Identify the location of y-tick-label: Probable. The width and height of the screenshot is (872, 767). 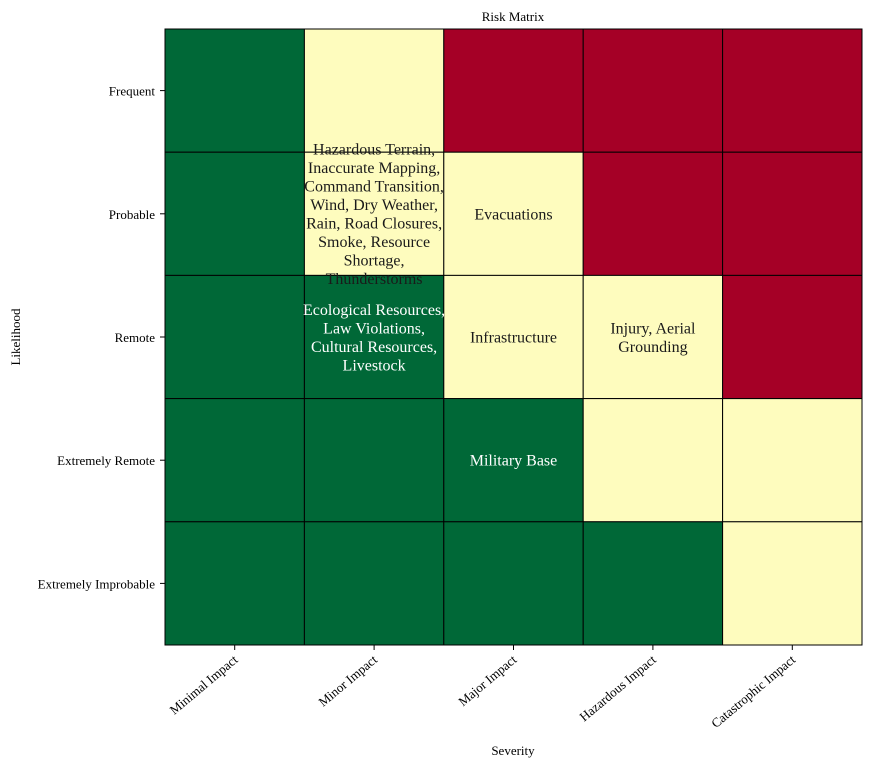
(132, 214).